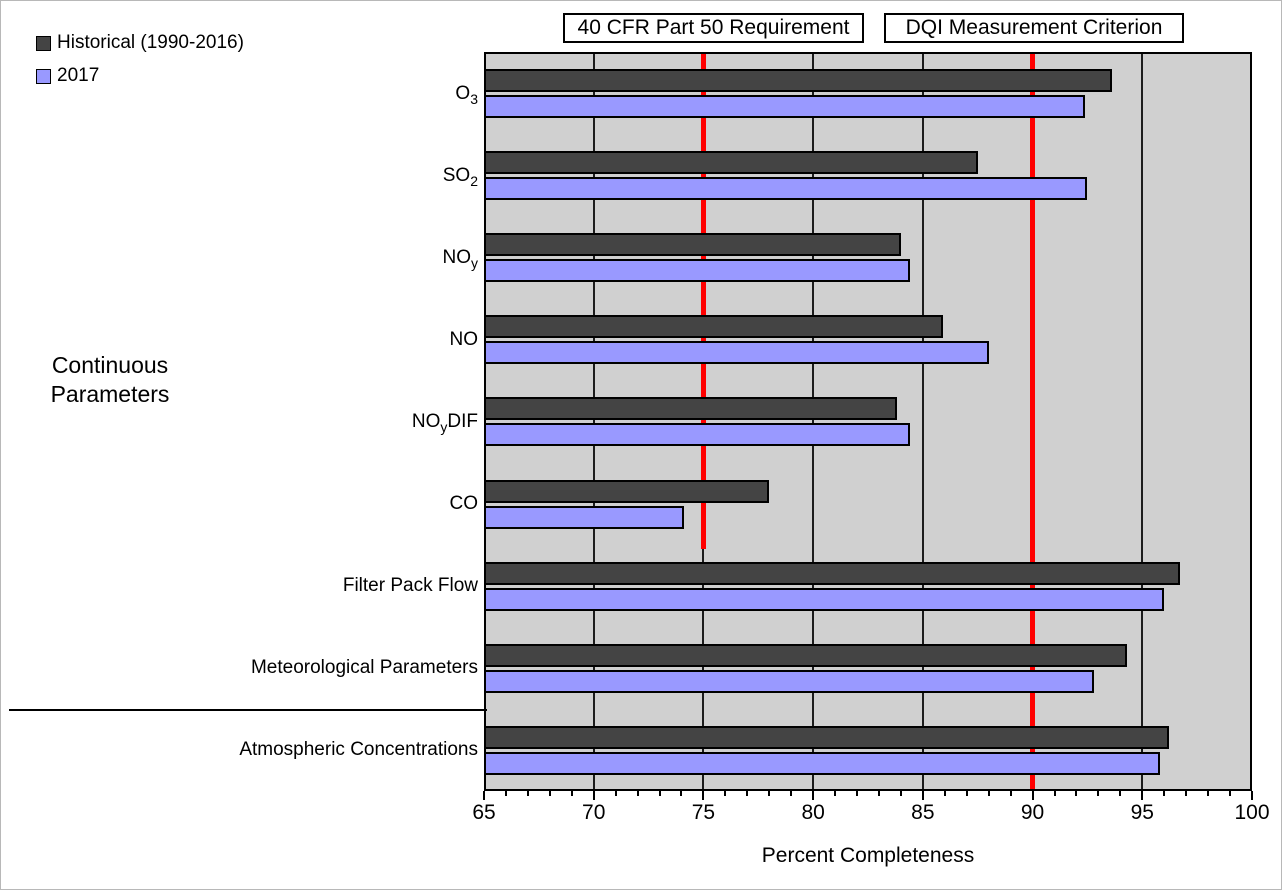 This screenshot has width=1282, height=890. I want to click on ref-box-cfr-requirement: 40 CFR Part 50 Requirement, so click(713, 28).